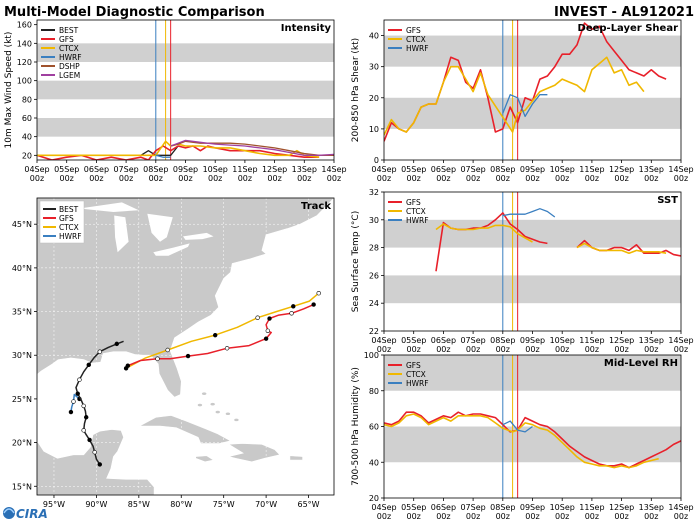  What do you see at coordinates (443, 169) in the screenshot?
I see `shear-xtick-date: 06Sep` at bounding box center [443, 169].